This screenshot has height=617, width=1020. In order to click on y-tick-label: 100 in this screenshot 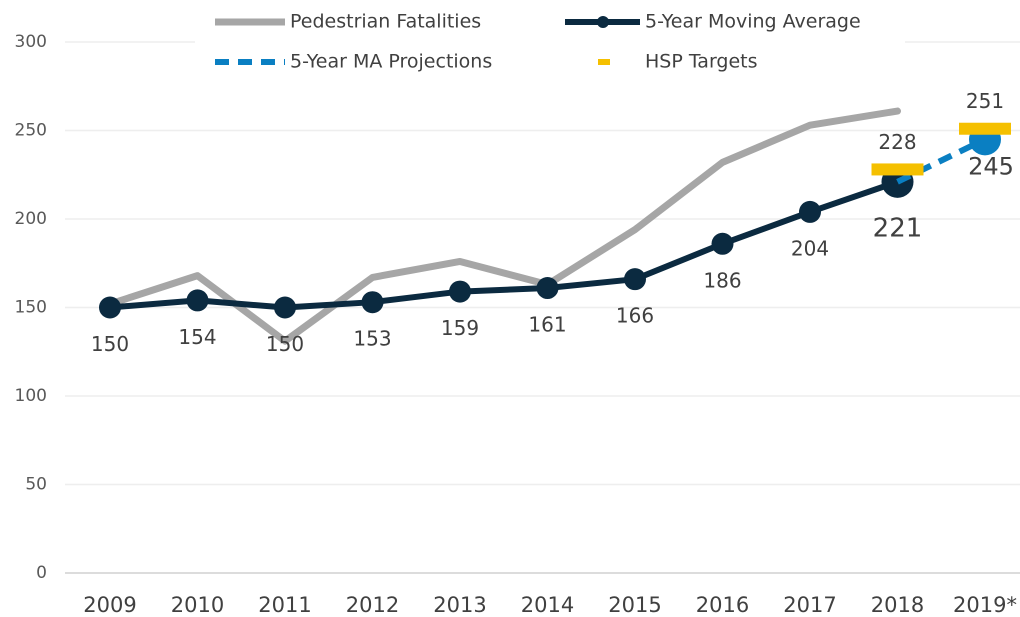, I will do `click(31, 396)`.